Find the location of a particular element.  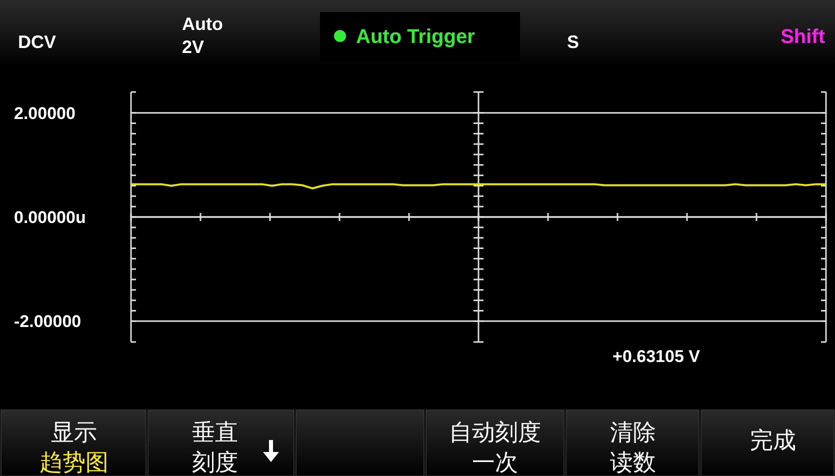

y-tick-label: 0.00000u is located at coordinates (50, 217).